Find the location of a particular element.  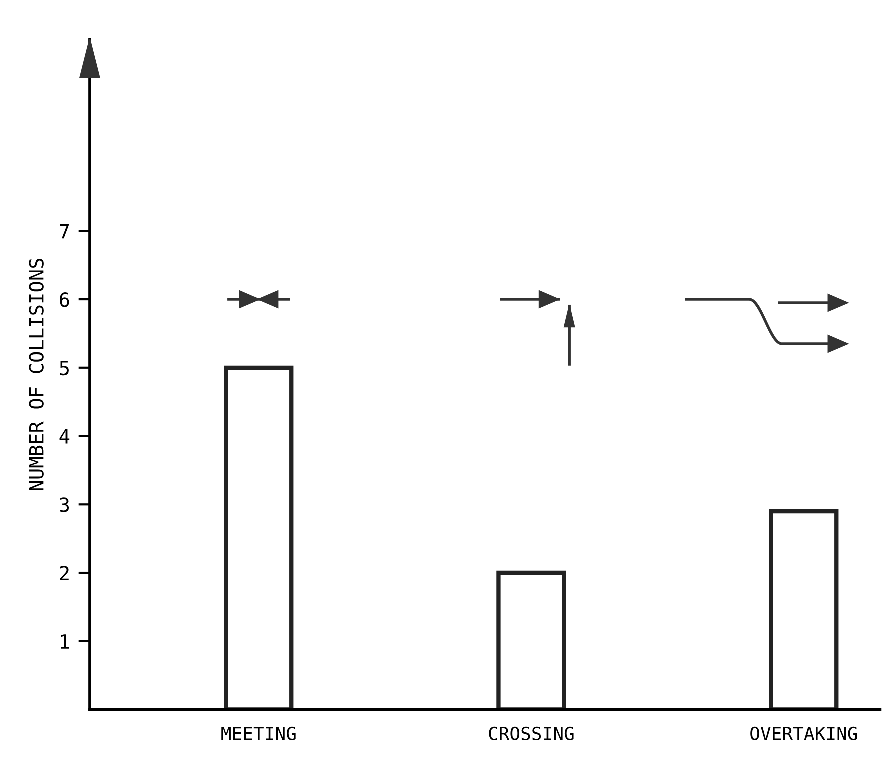

y-tick-label: 5 is located at coordinates (64, 368).